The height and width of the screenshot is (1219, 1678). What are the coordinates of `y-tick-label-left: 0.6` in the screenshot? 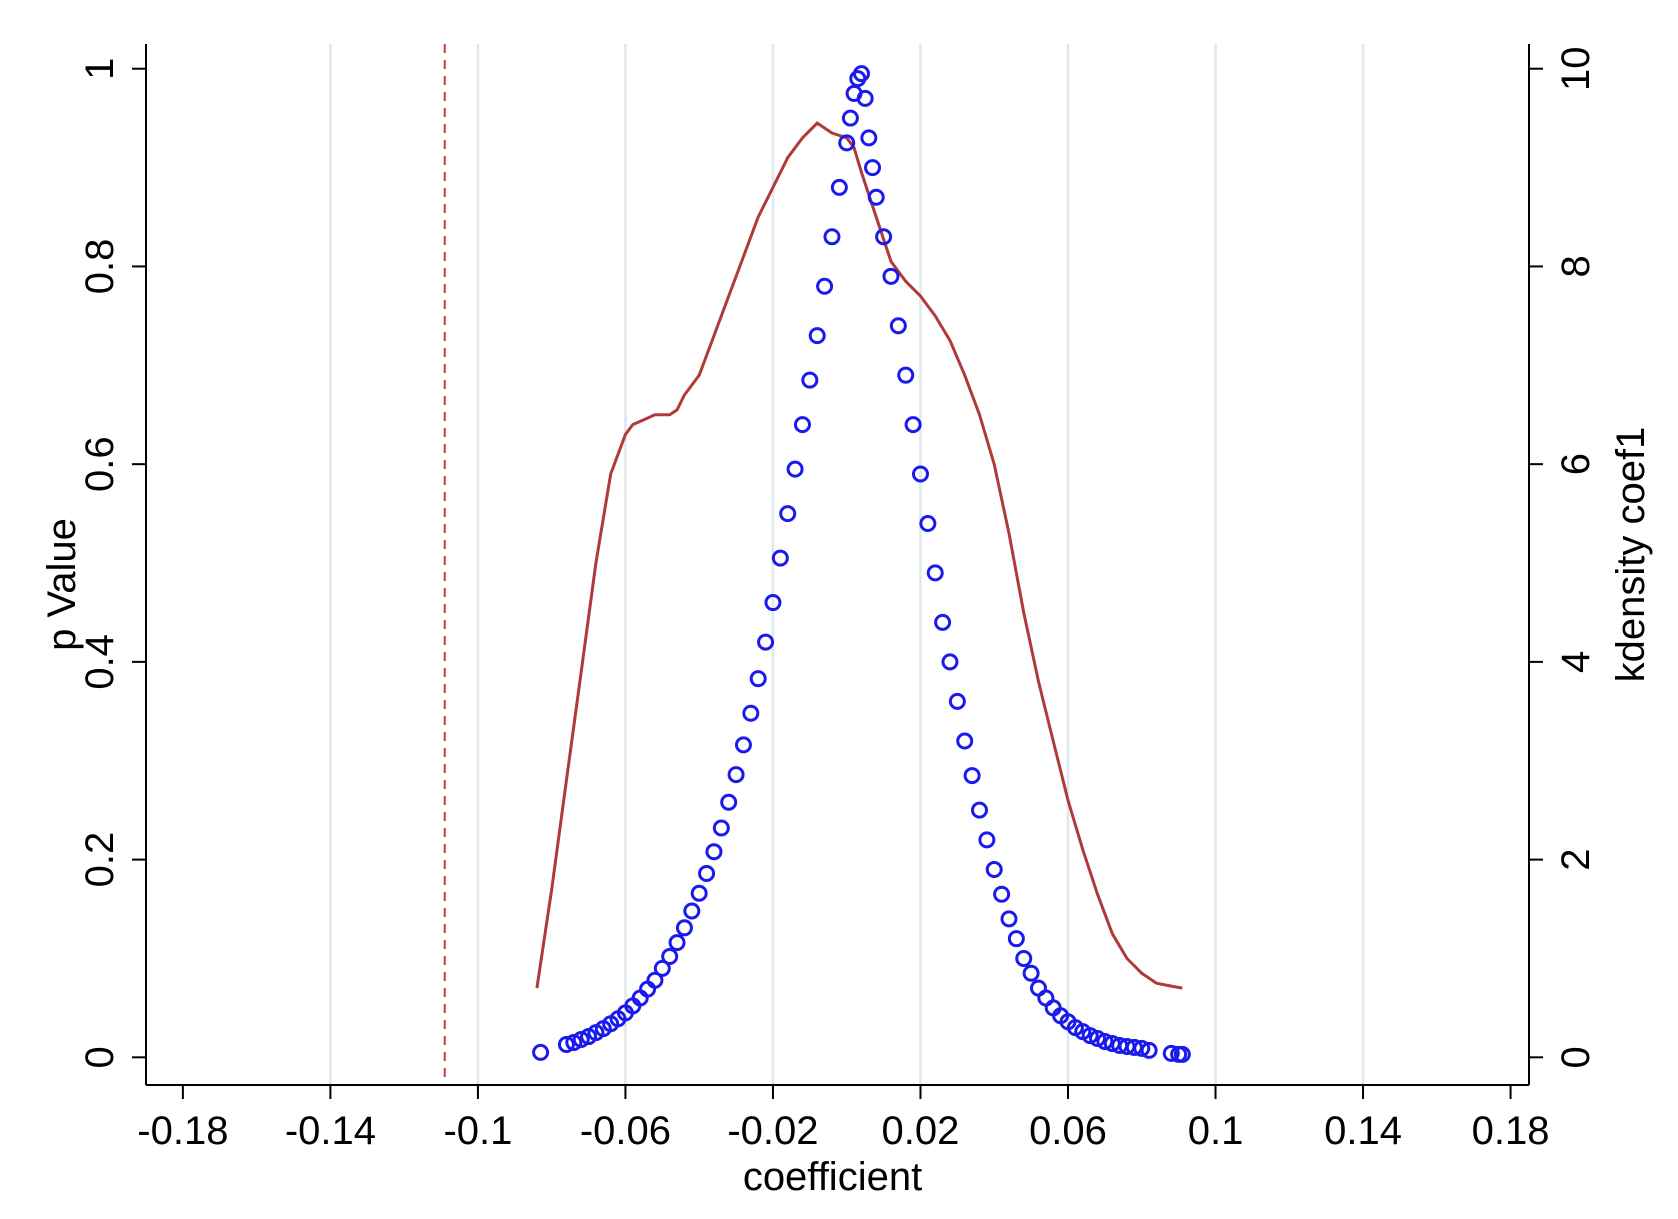 It's located at (100, 464).